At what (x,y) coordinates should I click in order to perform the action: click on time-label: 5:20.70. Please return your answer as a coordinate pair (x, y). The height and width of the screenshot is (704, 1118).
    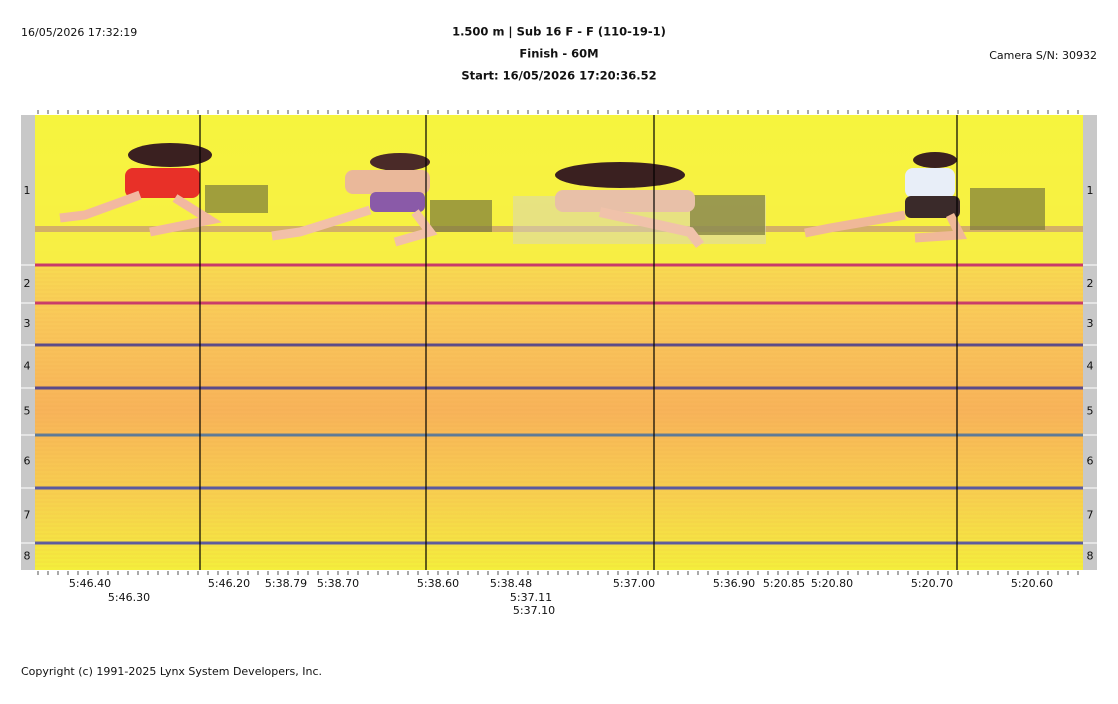
    Looking at the image, I should click on (932, 583).